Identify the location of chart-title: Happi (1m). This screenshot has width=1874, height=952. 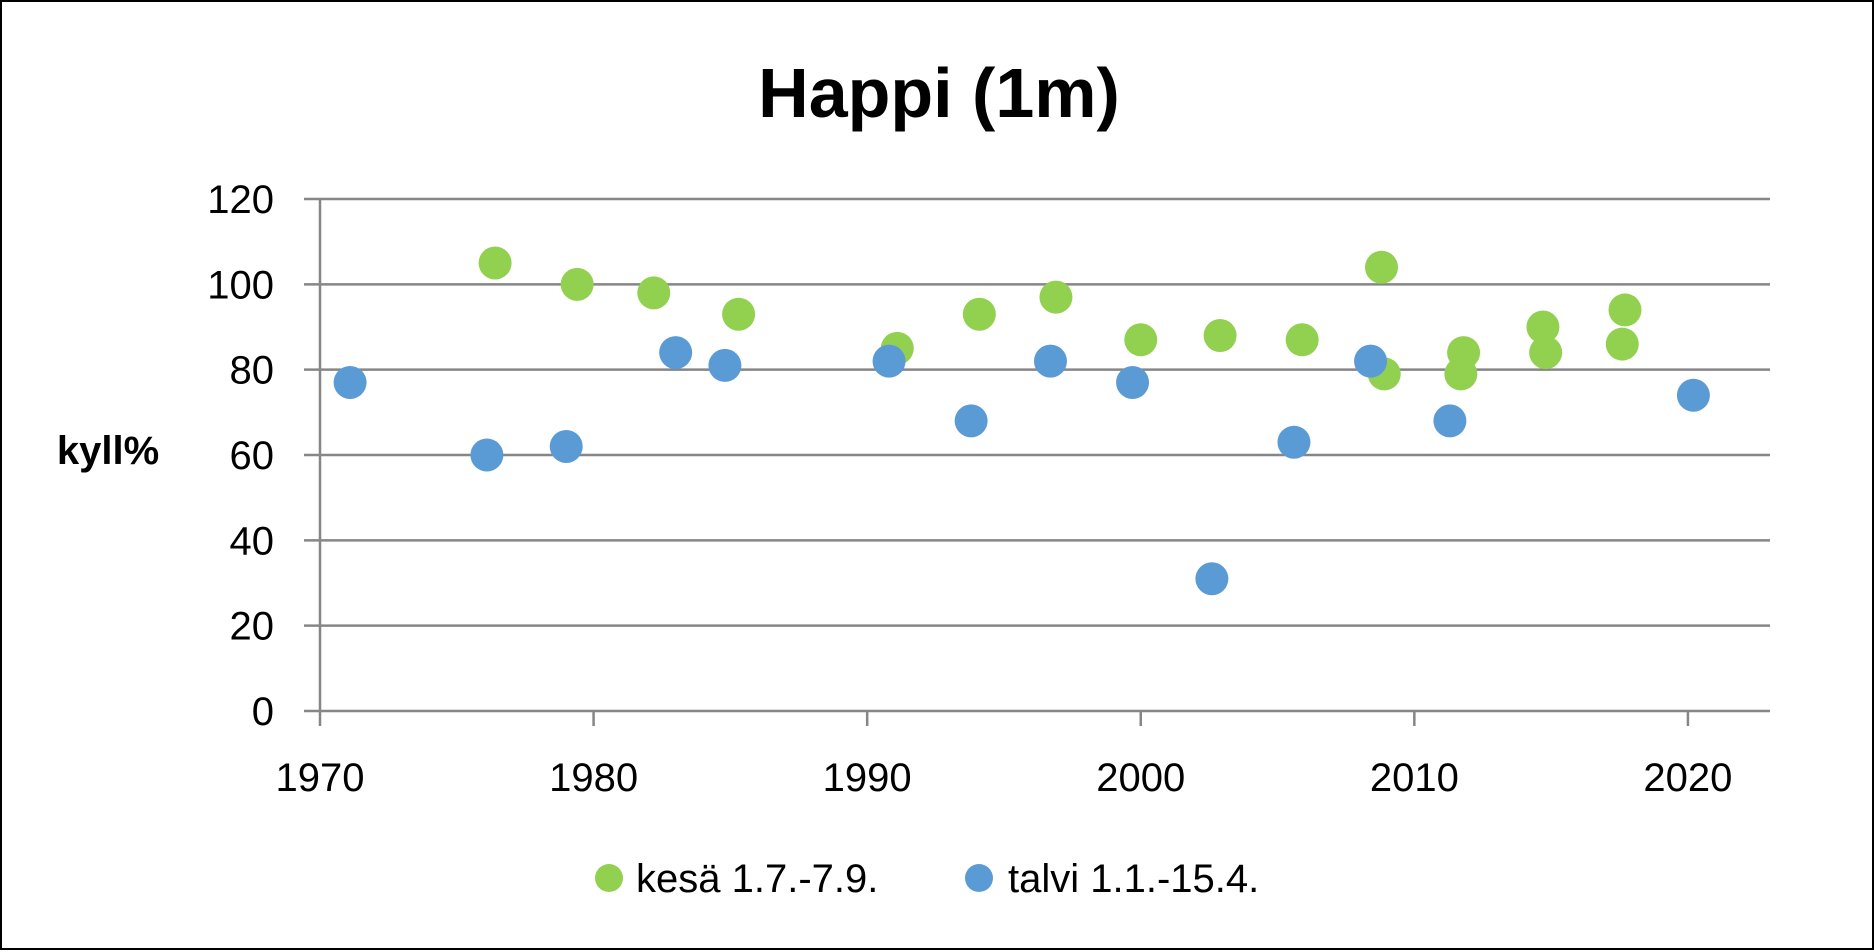
(939, 93).